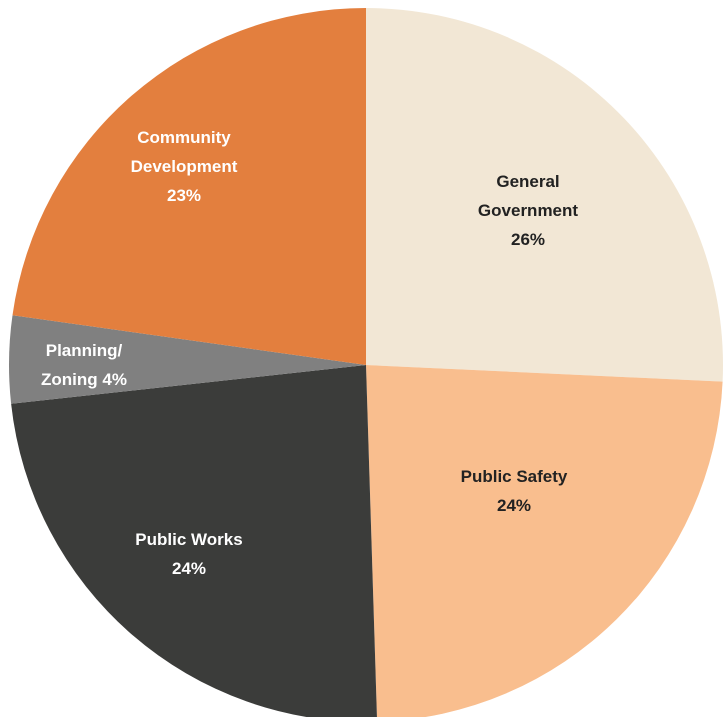 The width and height of the screenshot is (723, 717). Describe the element at coordinates (514, 491) in the screenshot. I see `pie-slice-label-1: Public Safety 24%` at that location.